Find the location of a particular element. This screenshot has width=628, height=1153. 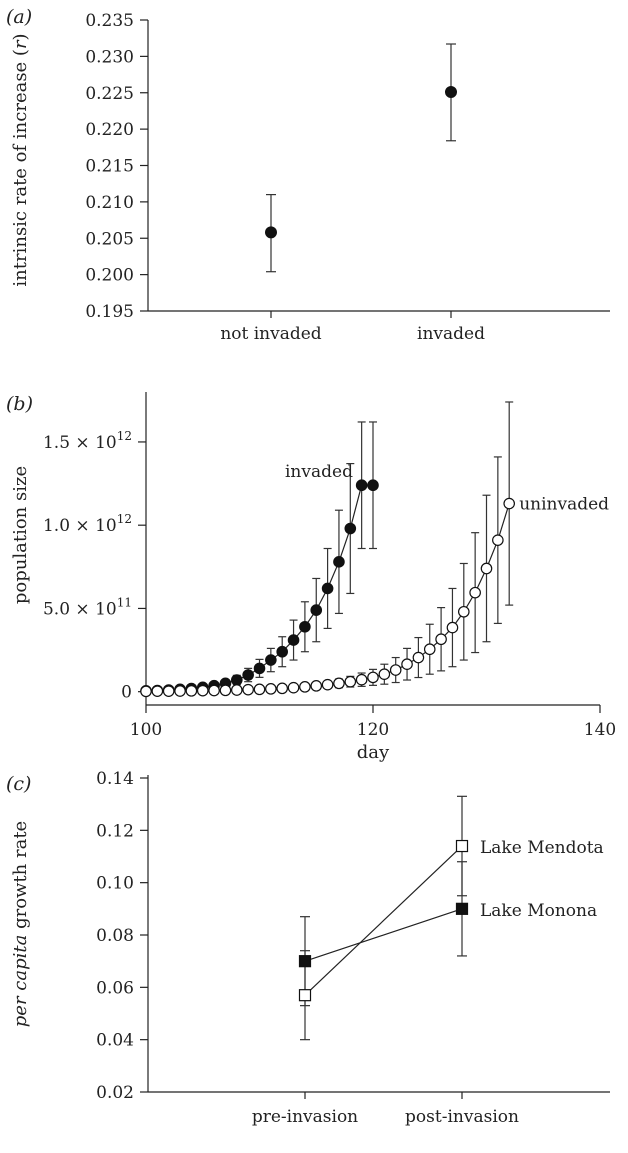

panel-a-y-tick-label: 0.235 is located at coordinates (109, 21).